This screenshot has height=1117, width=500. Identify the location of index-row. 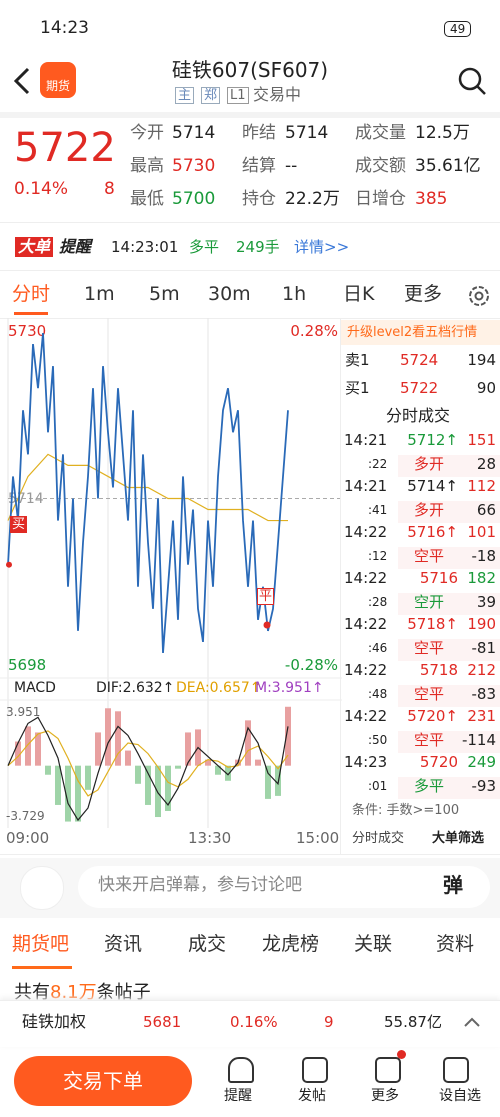
(250, 1023).